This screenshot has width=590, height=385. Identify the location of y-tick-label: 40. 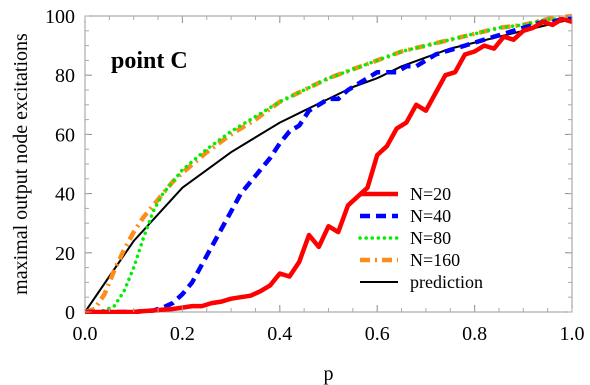
(65, 195).